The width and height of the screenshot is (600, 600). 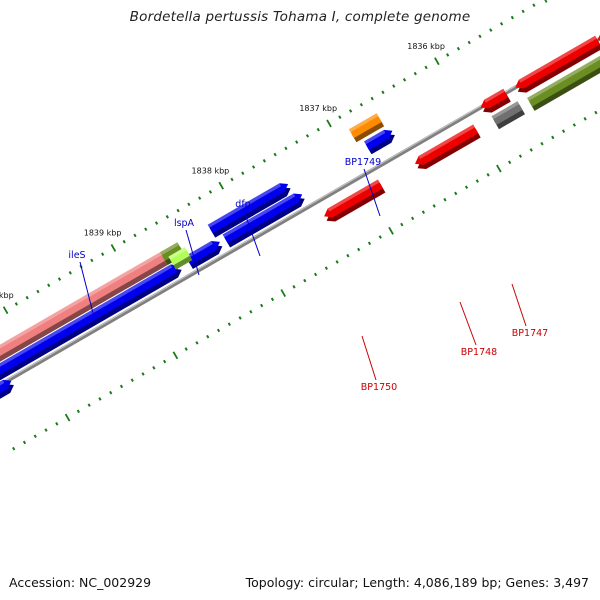 What do you see at coordinates (598, 33) in the screenshot?
I see `cds-red-edge` at bounding box center [598, 33].